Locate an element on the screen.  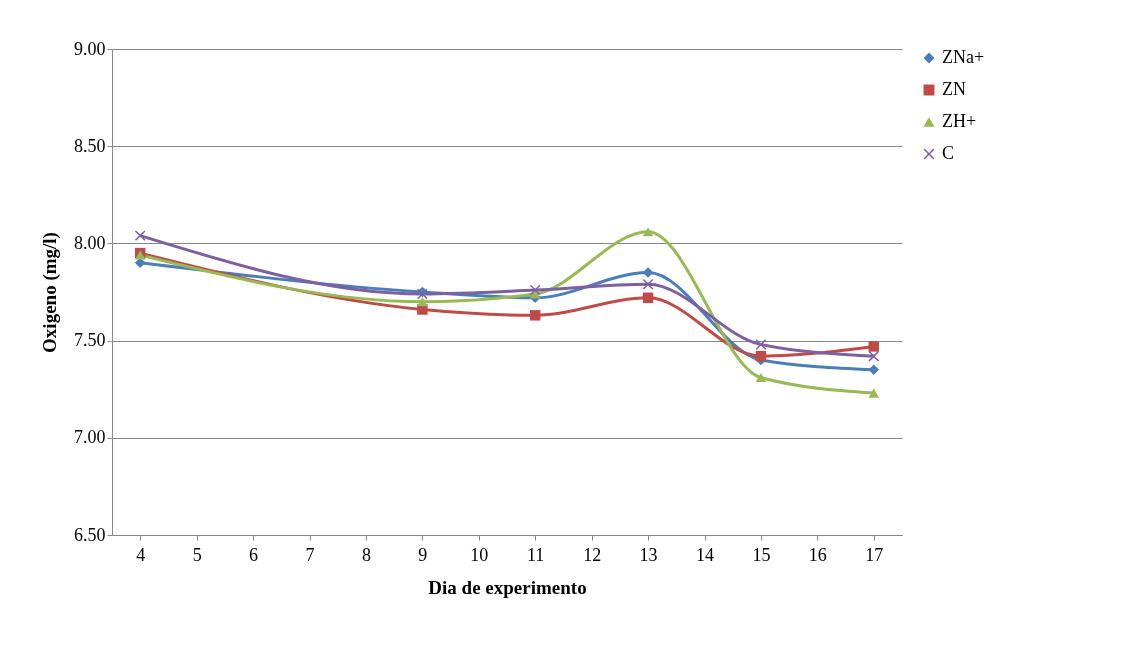
x-tick-label: 17 is located at coordinates (874, 554).